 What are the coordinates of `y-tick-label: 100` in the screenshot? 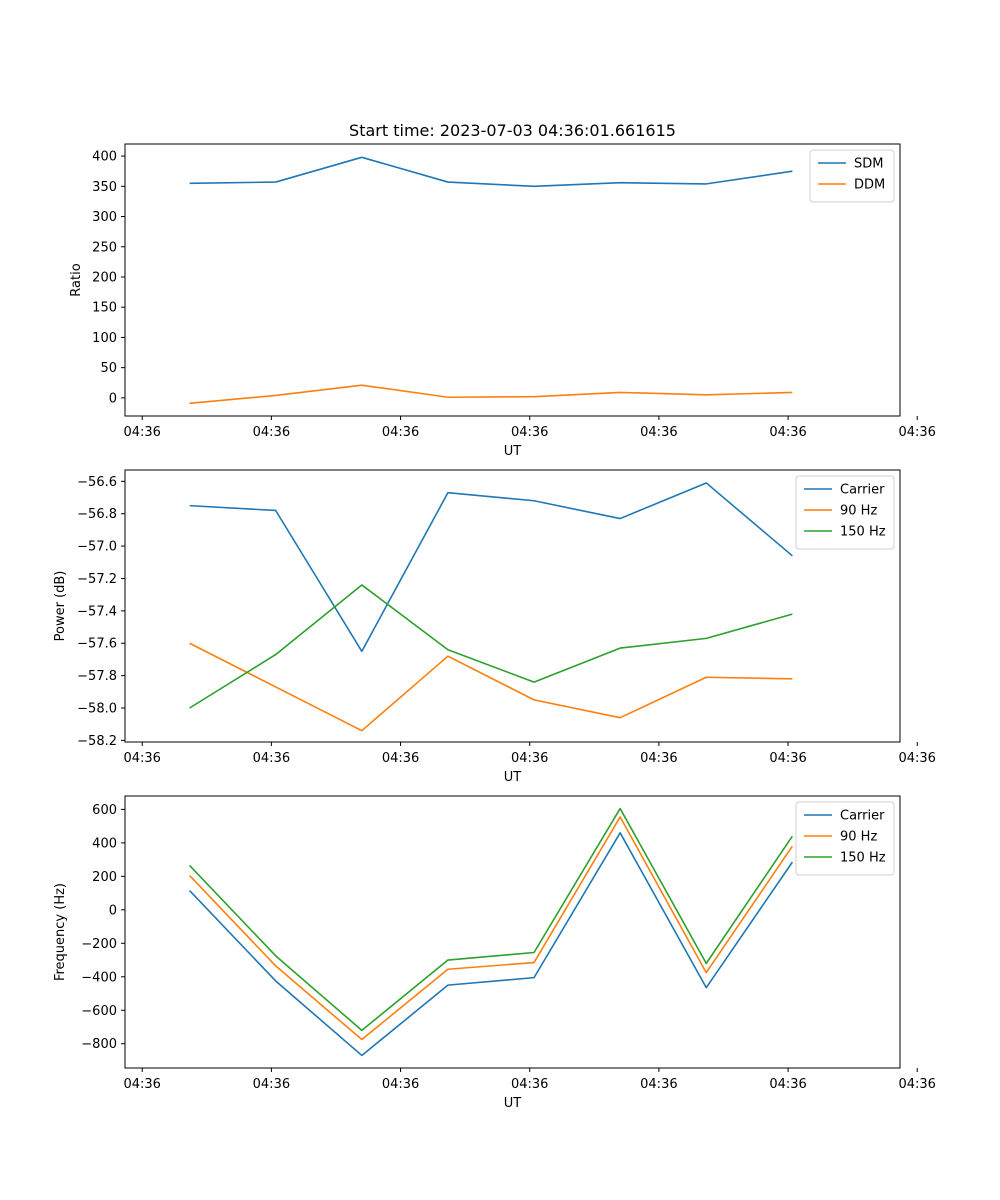 It's located at (104, 338).